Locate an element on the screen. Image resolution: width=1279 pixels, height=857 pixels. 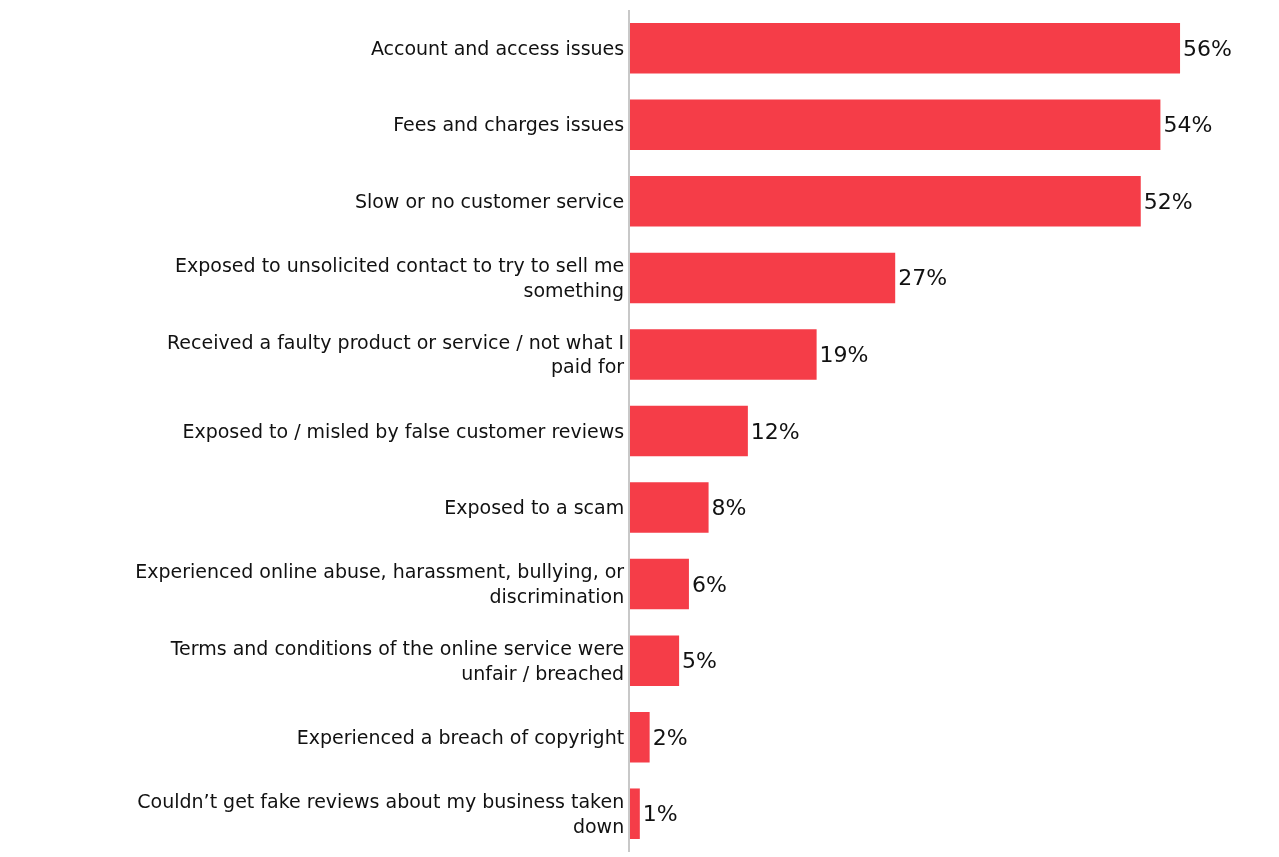
data-label: 2% is located at coordinates (670, 737).